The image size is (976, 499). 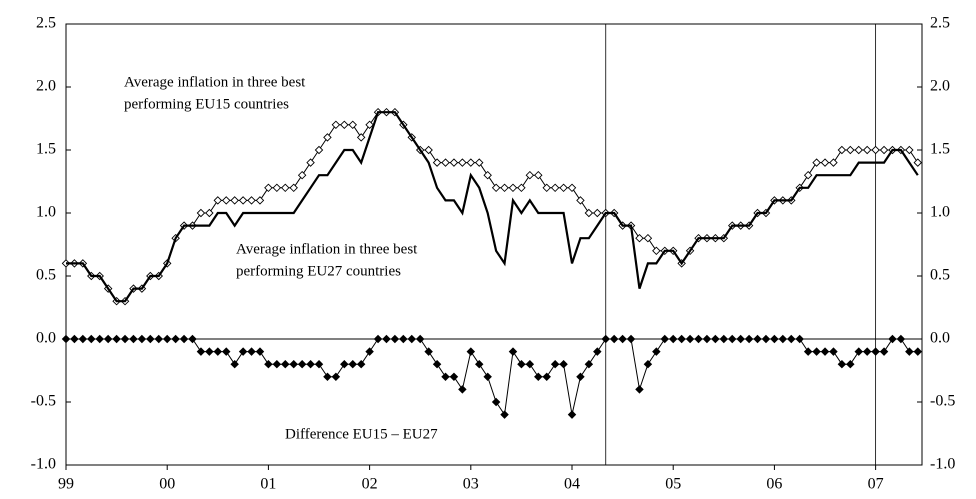 I want to click on x-tick-label: 02, so click(x=370, y=484).